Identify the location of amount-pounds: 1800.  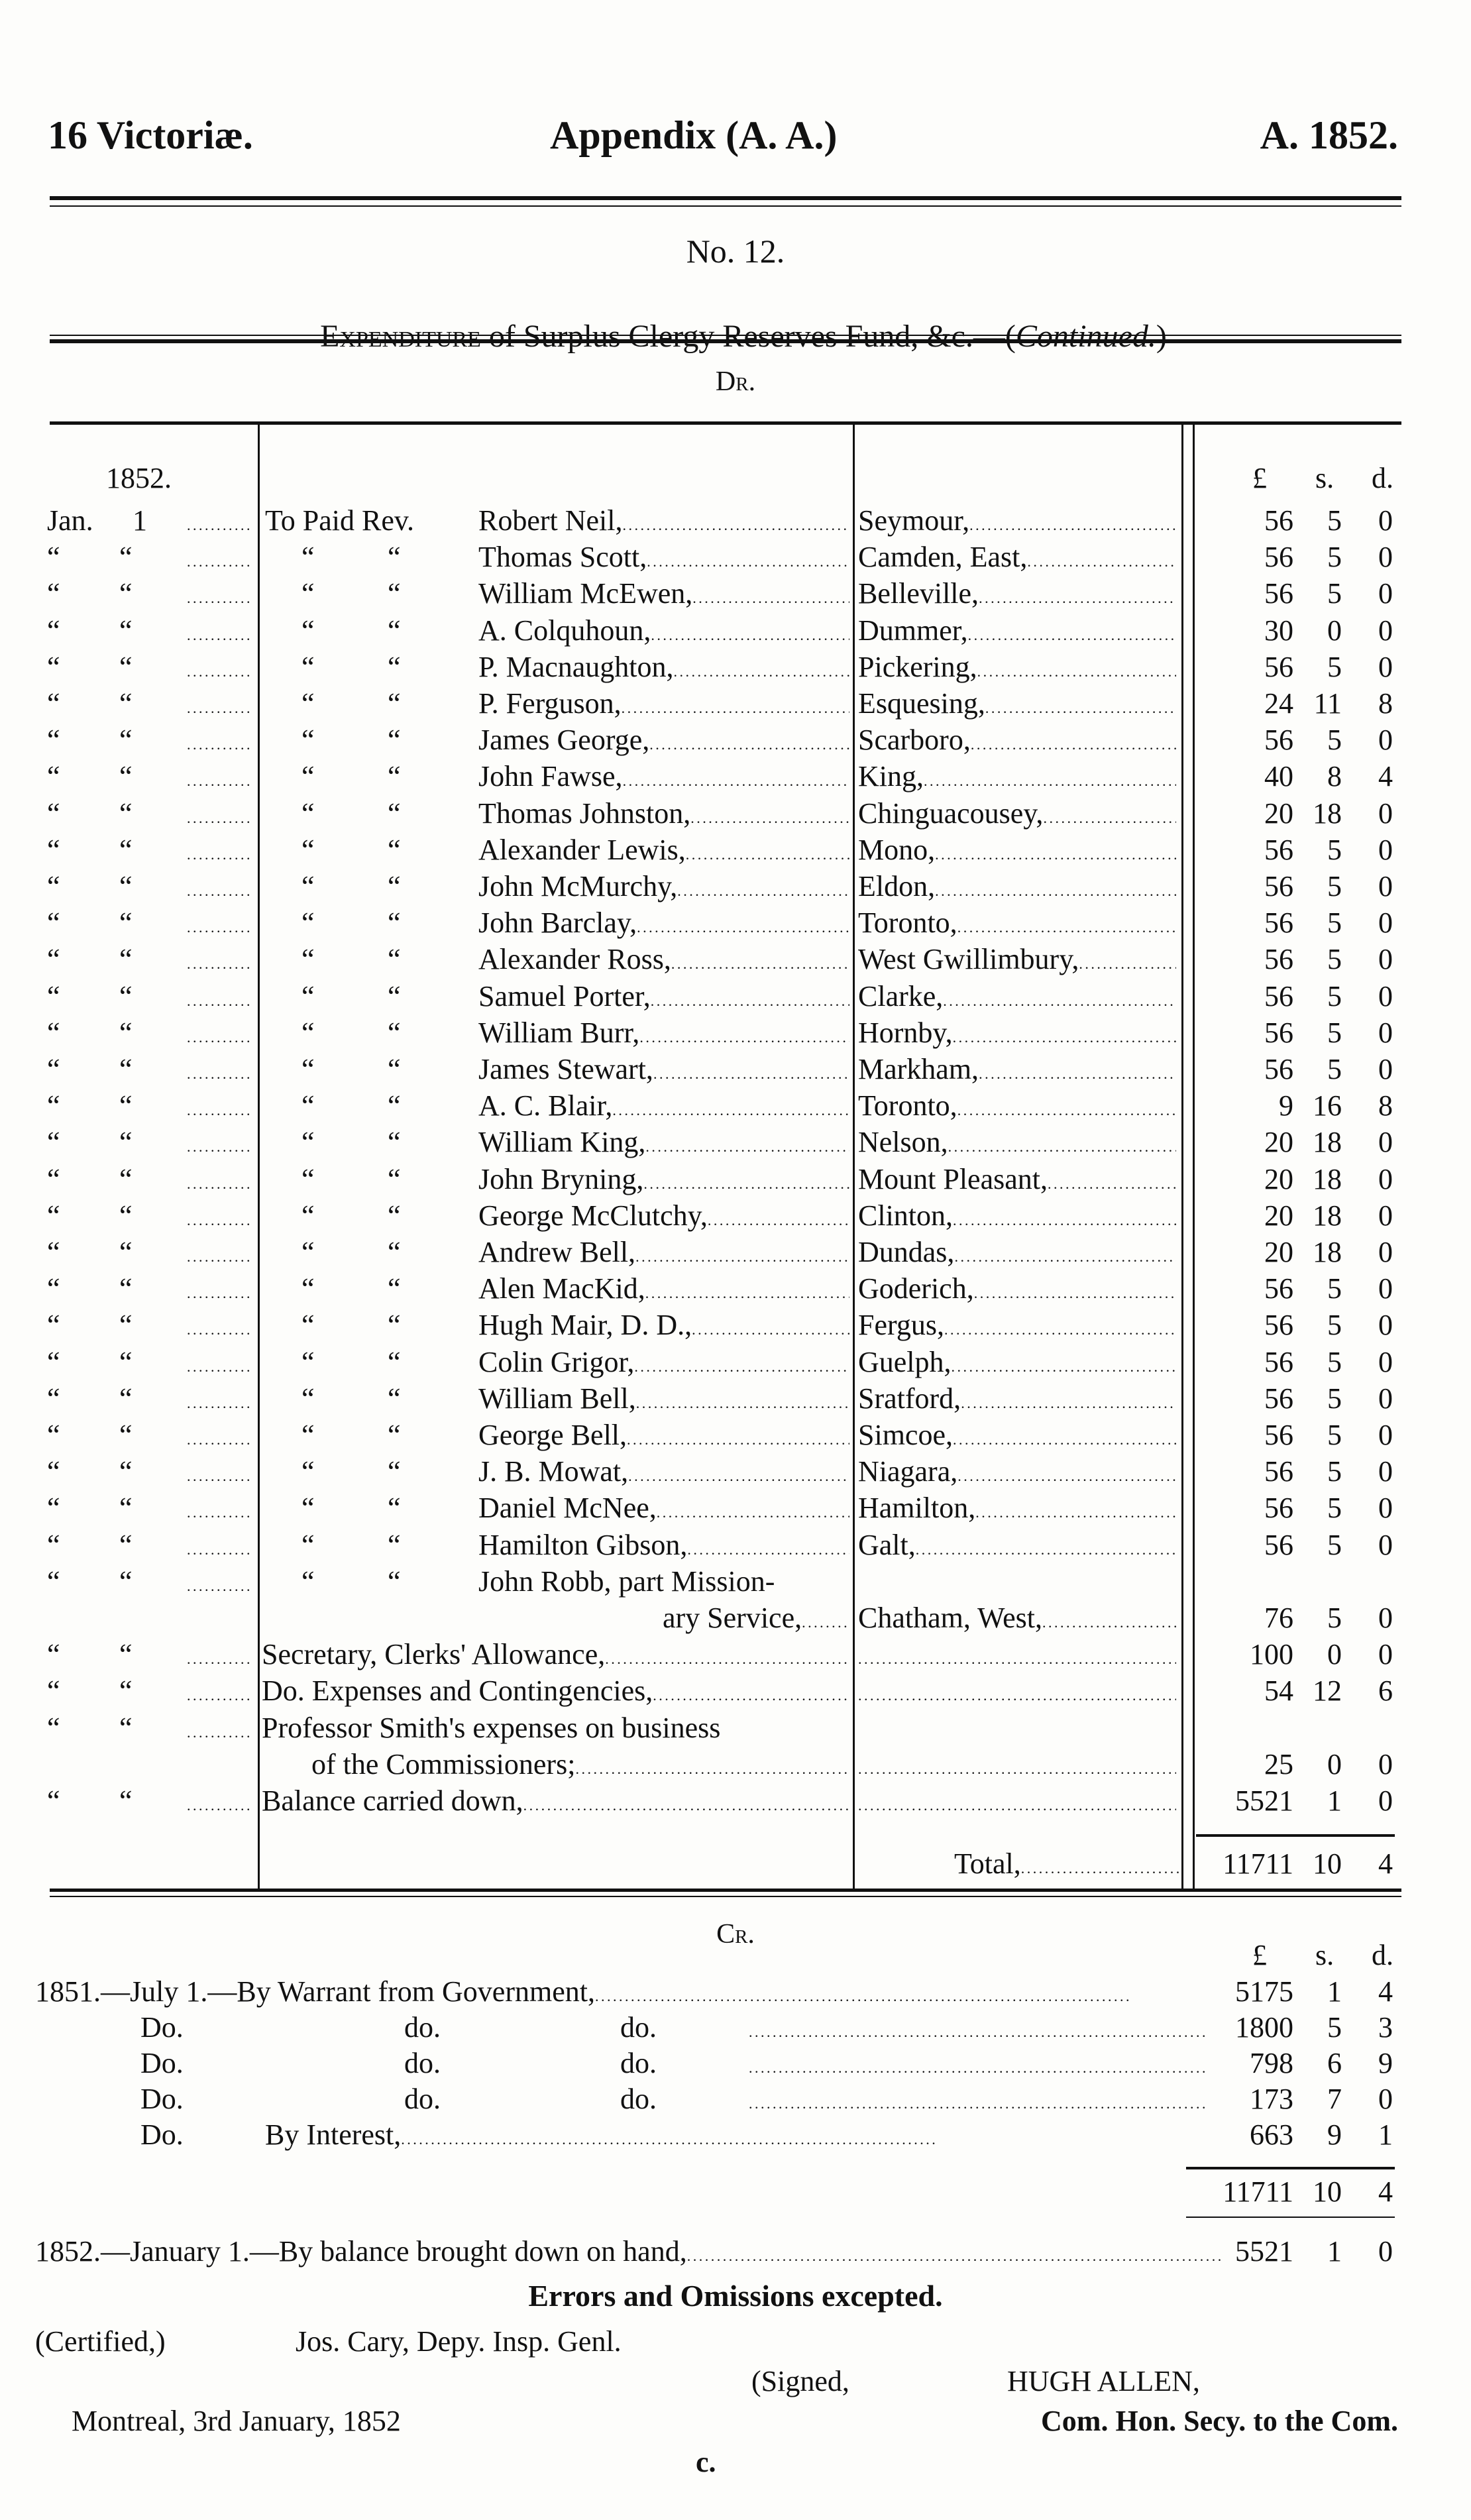
(1264, 2027).